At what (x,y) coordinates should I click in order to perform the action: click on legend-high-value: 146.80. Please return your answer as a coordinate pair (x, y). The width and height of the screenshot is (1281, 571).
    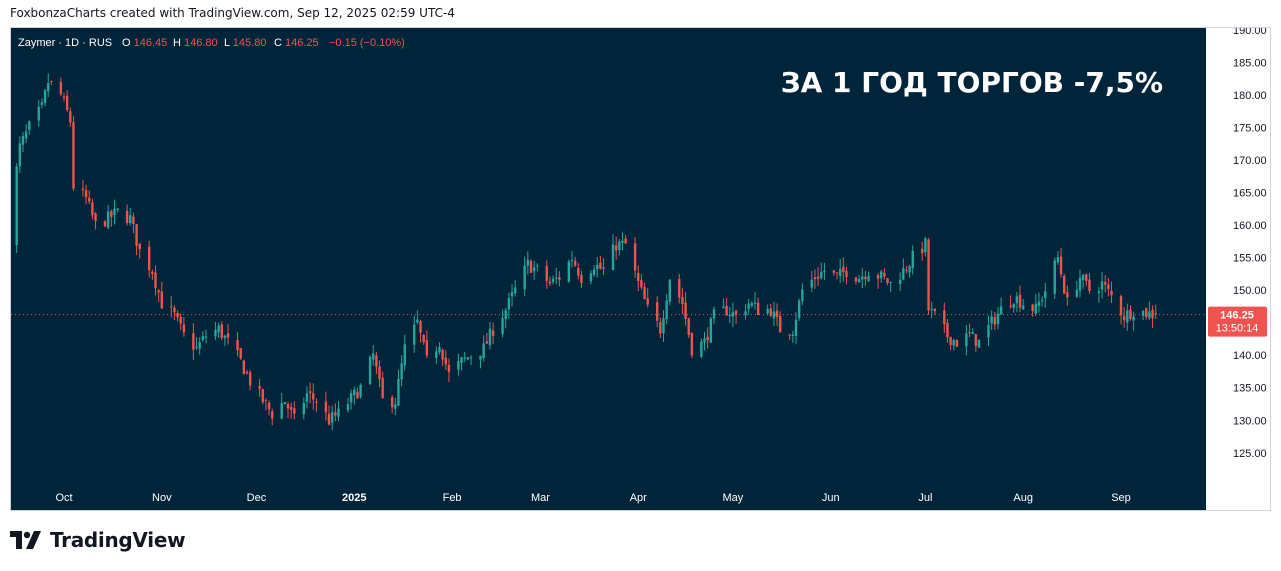
    Looking at the image, I should click on (201, 43).